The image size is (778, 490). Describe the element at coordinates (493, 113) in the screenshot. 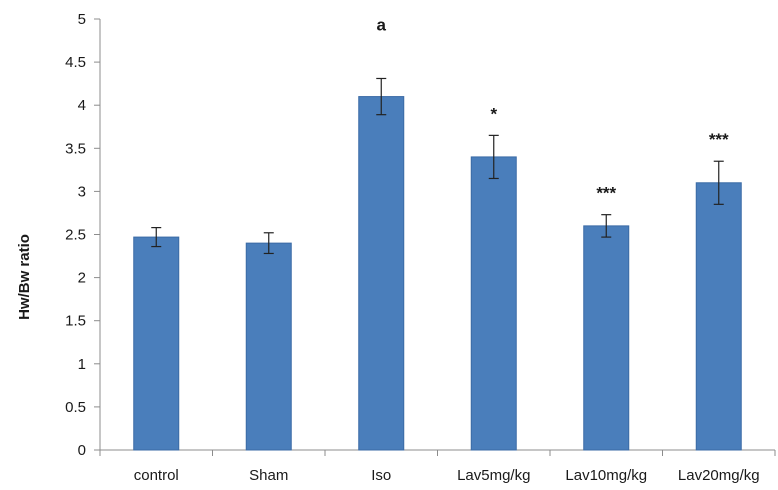

I see `significance-annotation: *` at that location.